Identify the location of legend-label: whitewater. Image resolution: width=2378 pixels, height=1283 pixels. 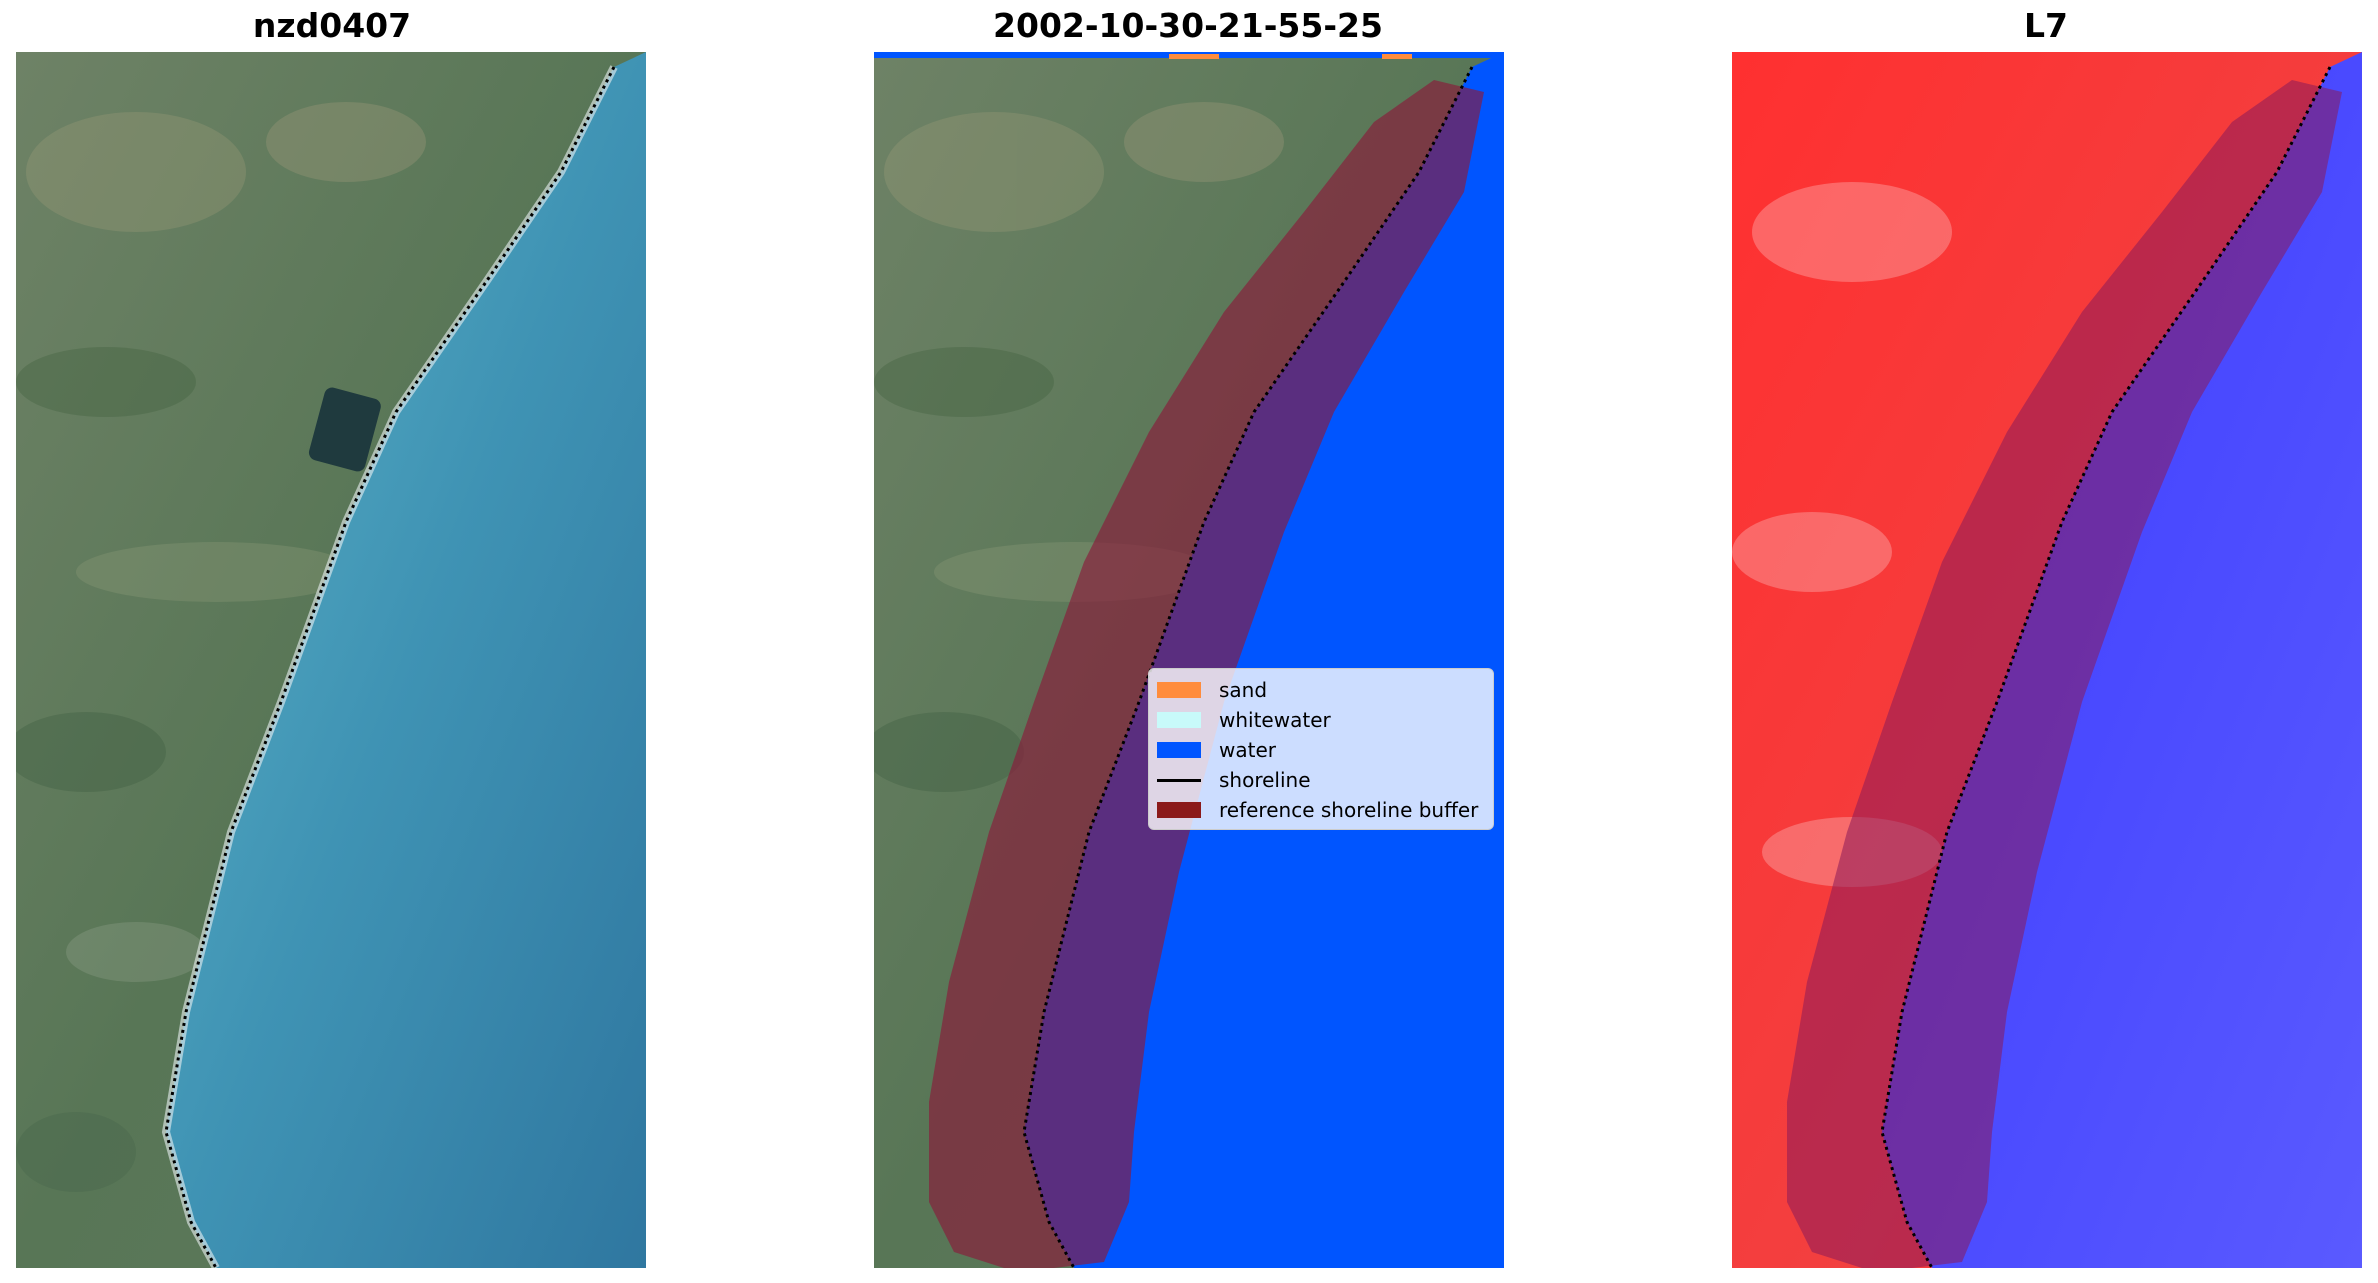
(1275, 720).